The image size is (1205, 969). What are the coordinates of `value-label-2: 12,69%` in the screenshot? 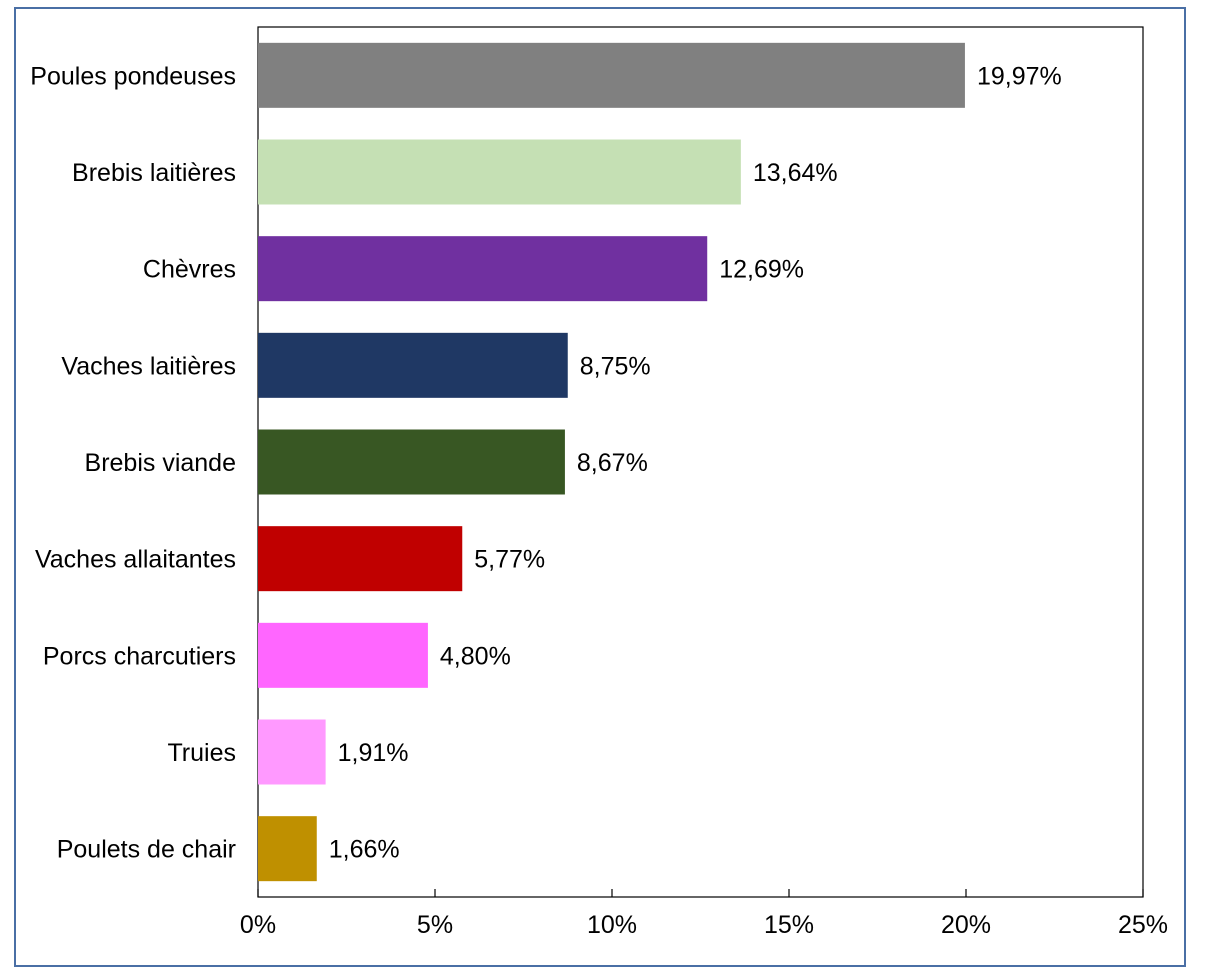 It's located at (761, 270).